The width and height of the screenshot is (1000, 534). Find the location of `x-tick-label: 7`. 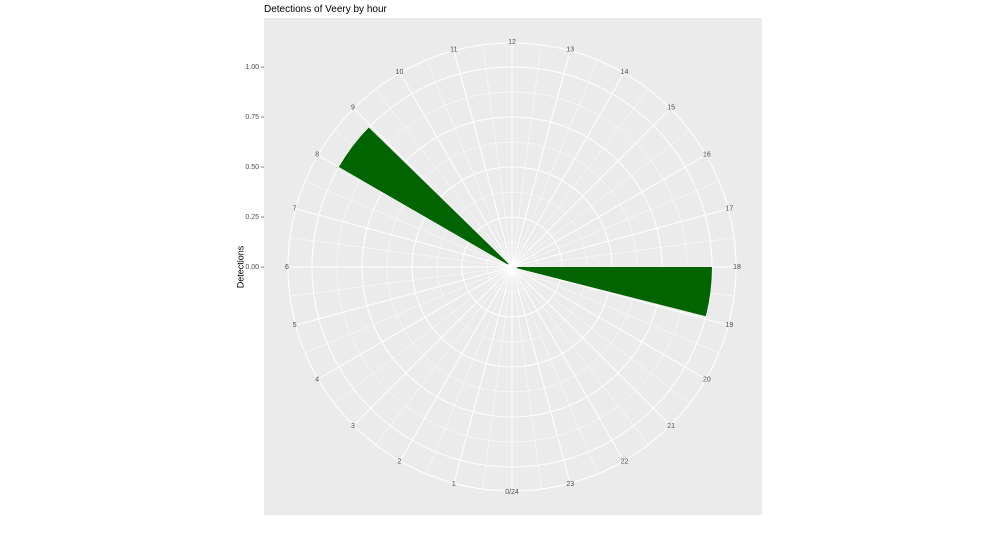

x-tick-label: 7 is located at coordinates (295, 209).